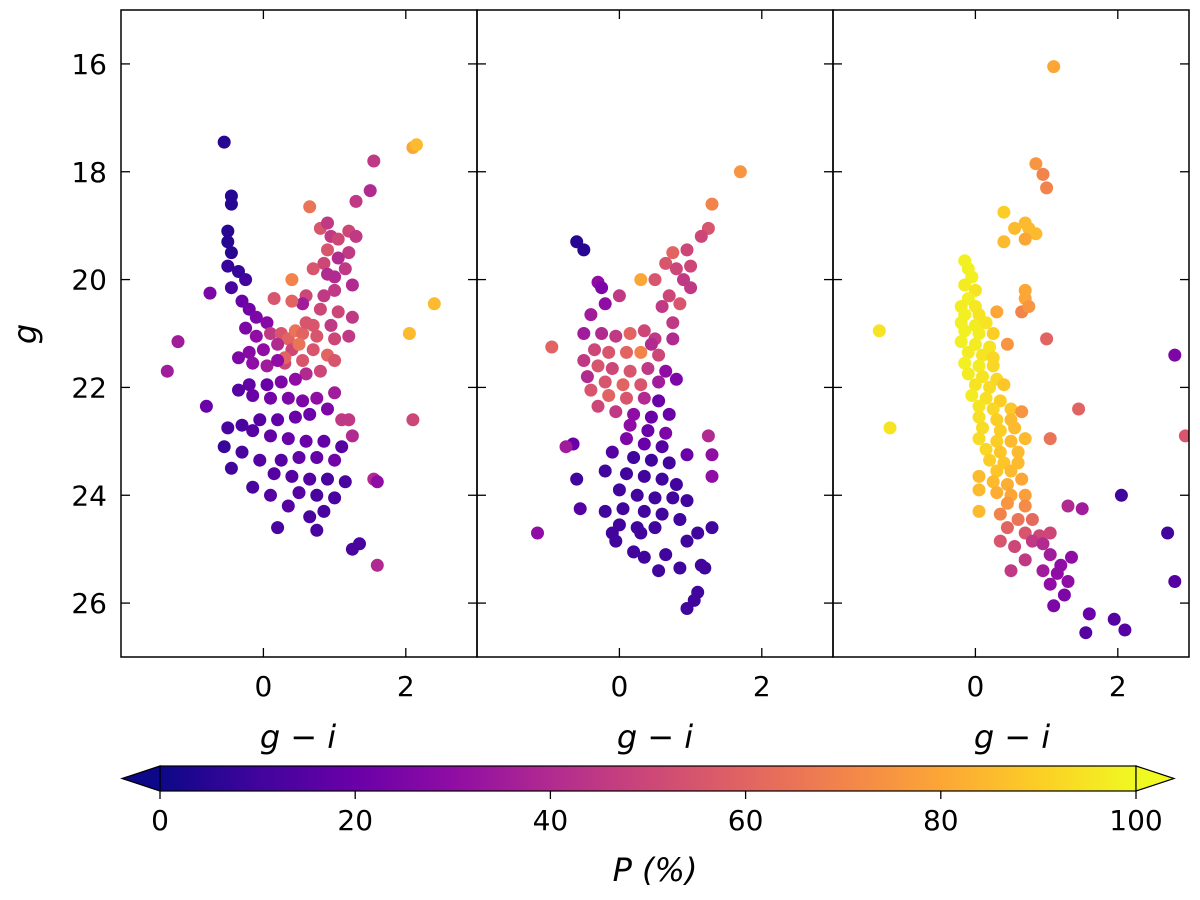  Describe the element at coordinates (140, 778) in the screenshot. I see `colorbar-extend-min` at that location.